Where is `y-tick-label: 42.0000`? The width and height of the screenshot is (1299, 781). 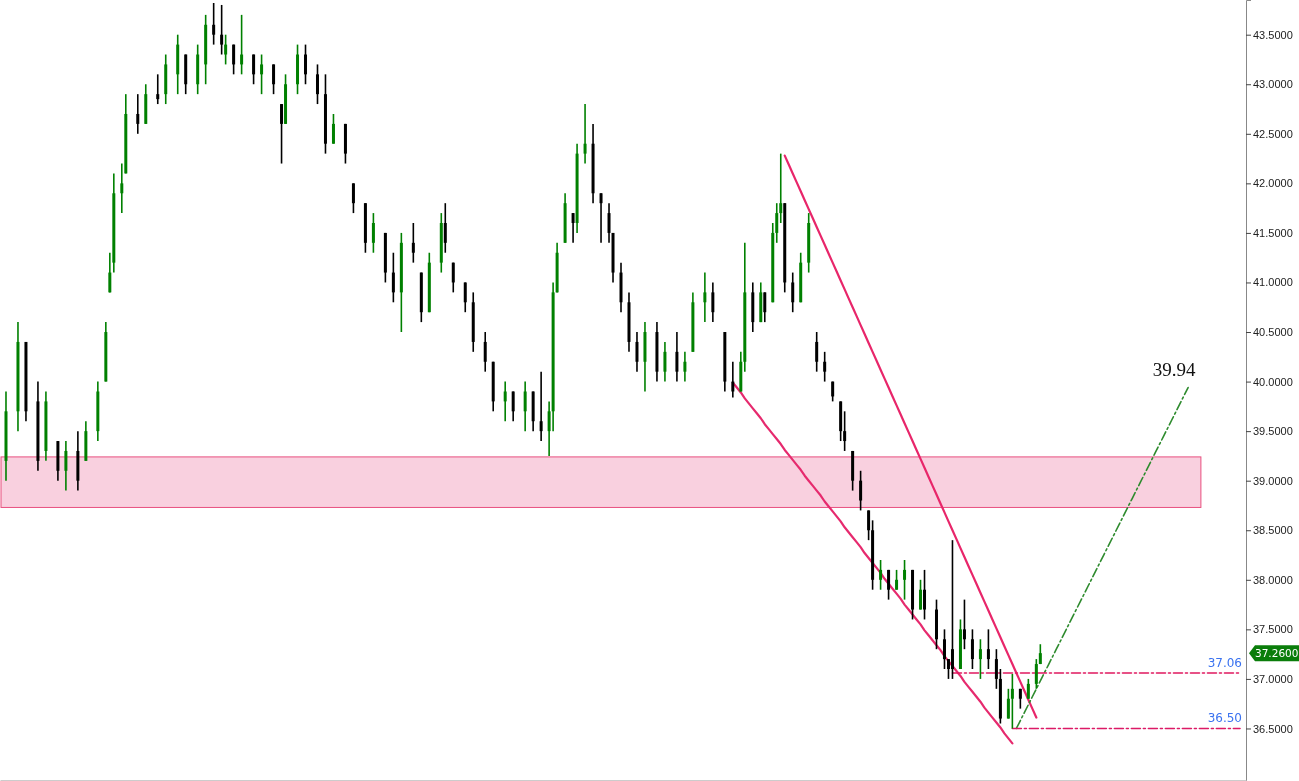
y-tick-label: 42.0000 is located at coordinates (1273, 183).